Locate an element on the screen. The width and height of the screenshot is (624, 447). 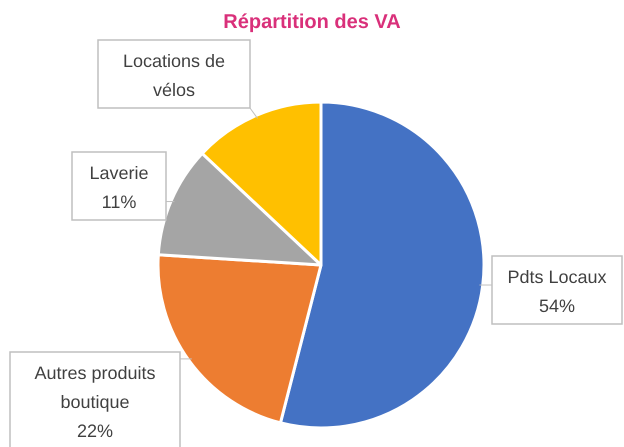
data-label: 54% is located at coordinates (557, 306).